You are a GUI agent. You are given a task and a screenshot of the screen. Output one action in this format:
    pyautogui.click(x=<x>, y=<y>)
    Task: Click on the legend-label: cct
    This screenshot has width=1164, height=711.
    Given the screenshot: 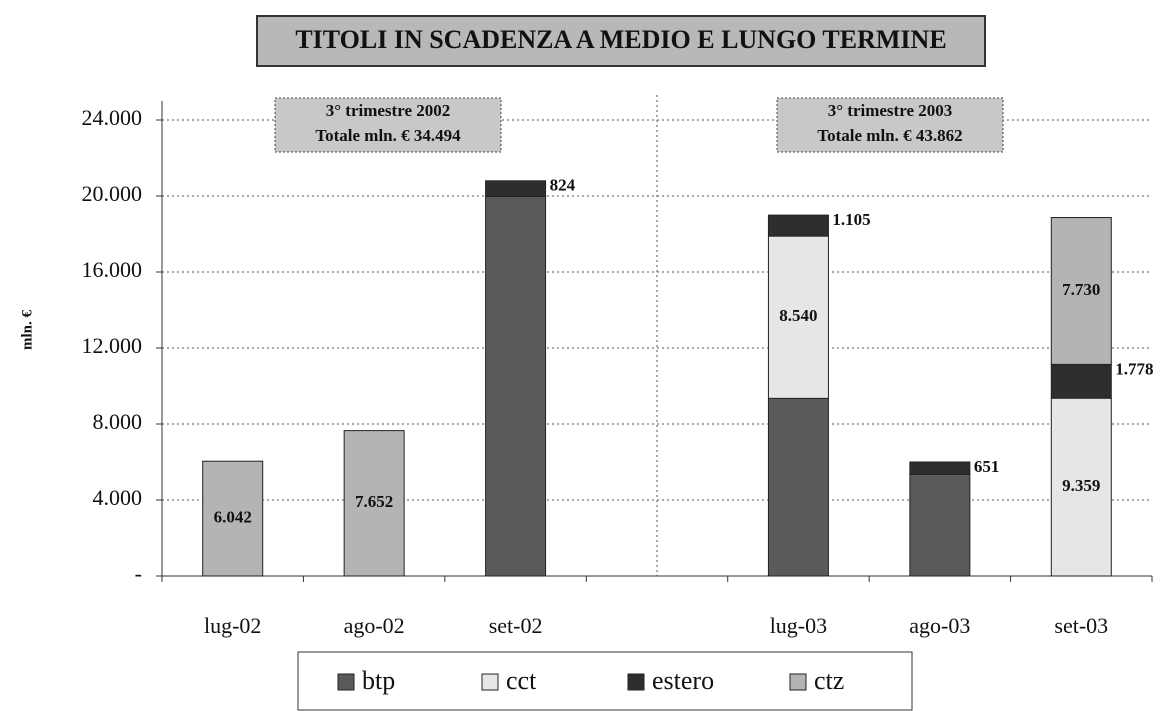 What is the action you would take?
    pyautogui.click(x=521, y=680)
    